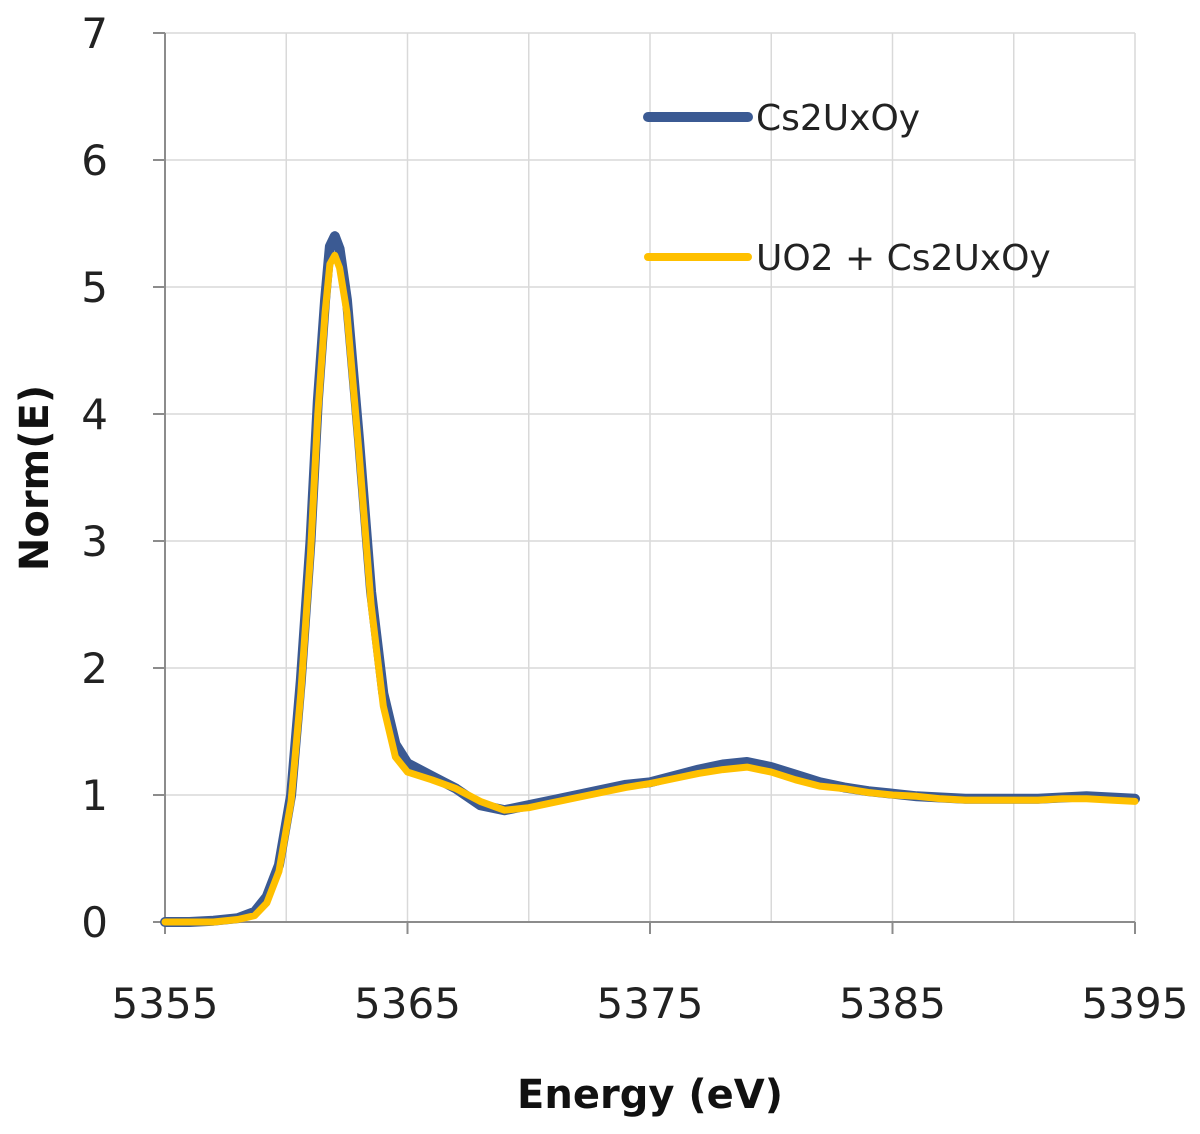  Describe the element at coordinates (903, 258) in the screenshot. I see `legend-label: UO2 + Cs2UxOy` at that location.